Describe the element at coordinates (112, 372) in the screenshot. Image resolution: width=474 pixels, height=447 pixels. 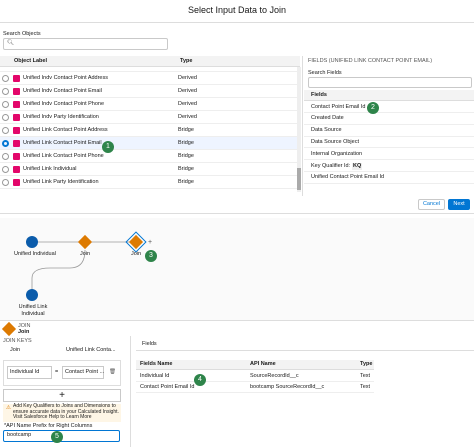
I see `delete-icon: 🗑︎` at that location.